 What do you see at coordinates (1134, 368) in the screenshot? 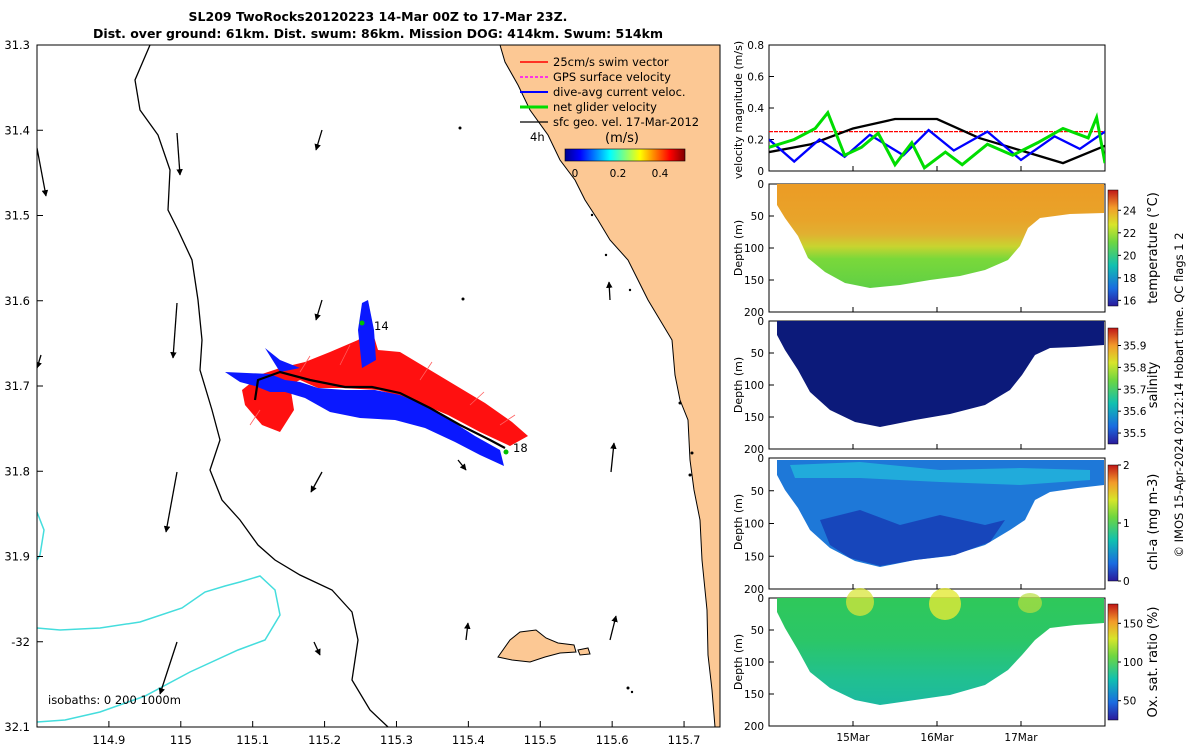
I see `colorbar-tick-label: 35.8` at bounding box center [1134, 368].